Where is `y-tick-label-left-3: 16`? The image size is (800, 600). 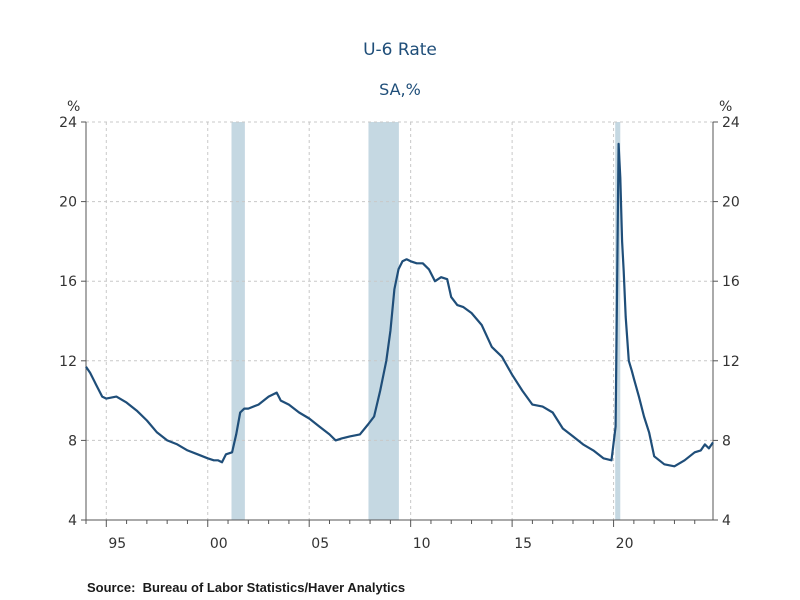
y-tick-label-left-3: 16 is located at coordinates (68, 282).